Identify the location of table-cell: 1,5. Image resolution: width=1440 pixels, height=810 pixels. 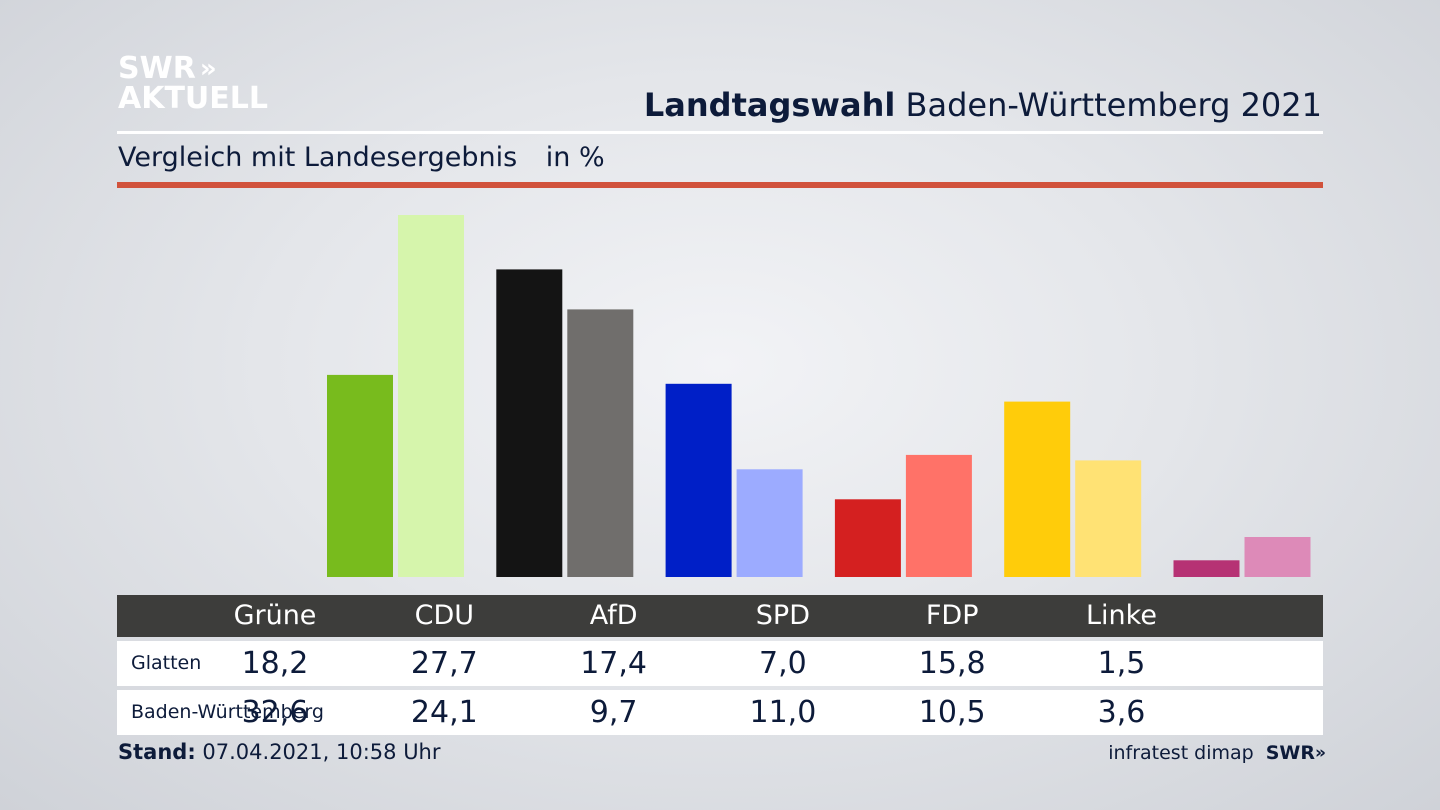
(1121, 663).